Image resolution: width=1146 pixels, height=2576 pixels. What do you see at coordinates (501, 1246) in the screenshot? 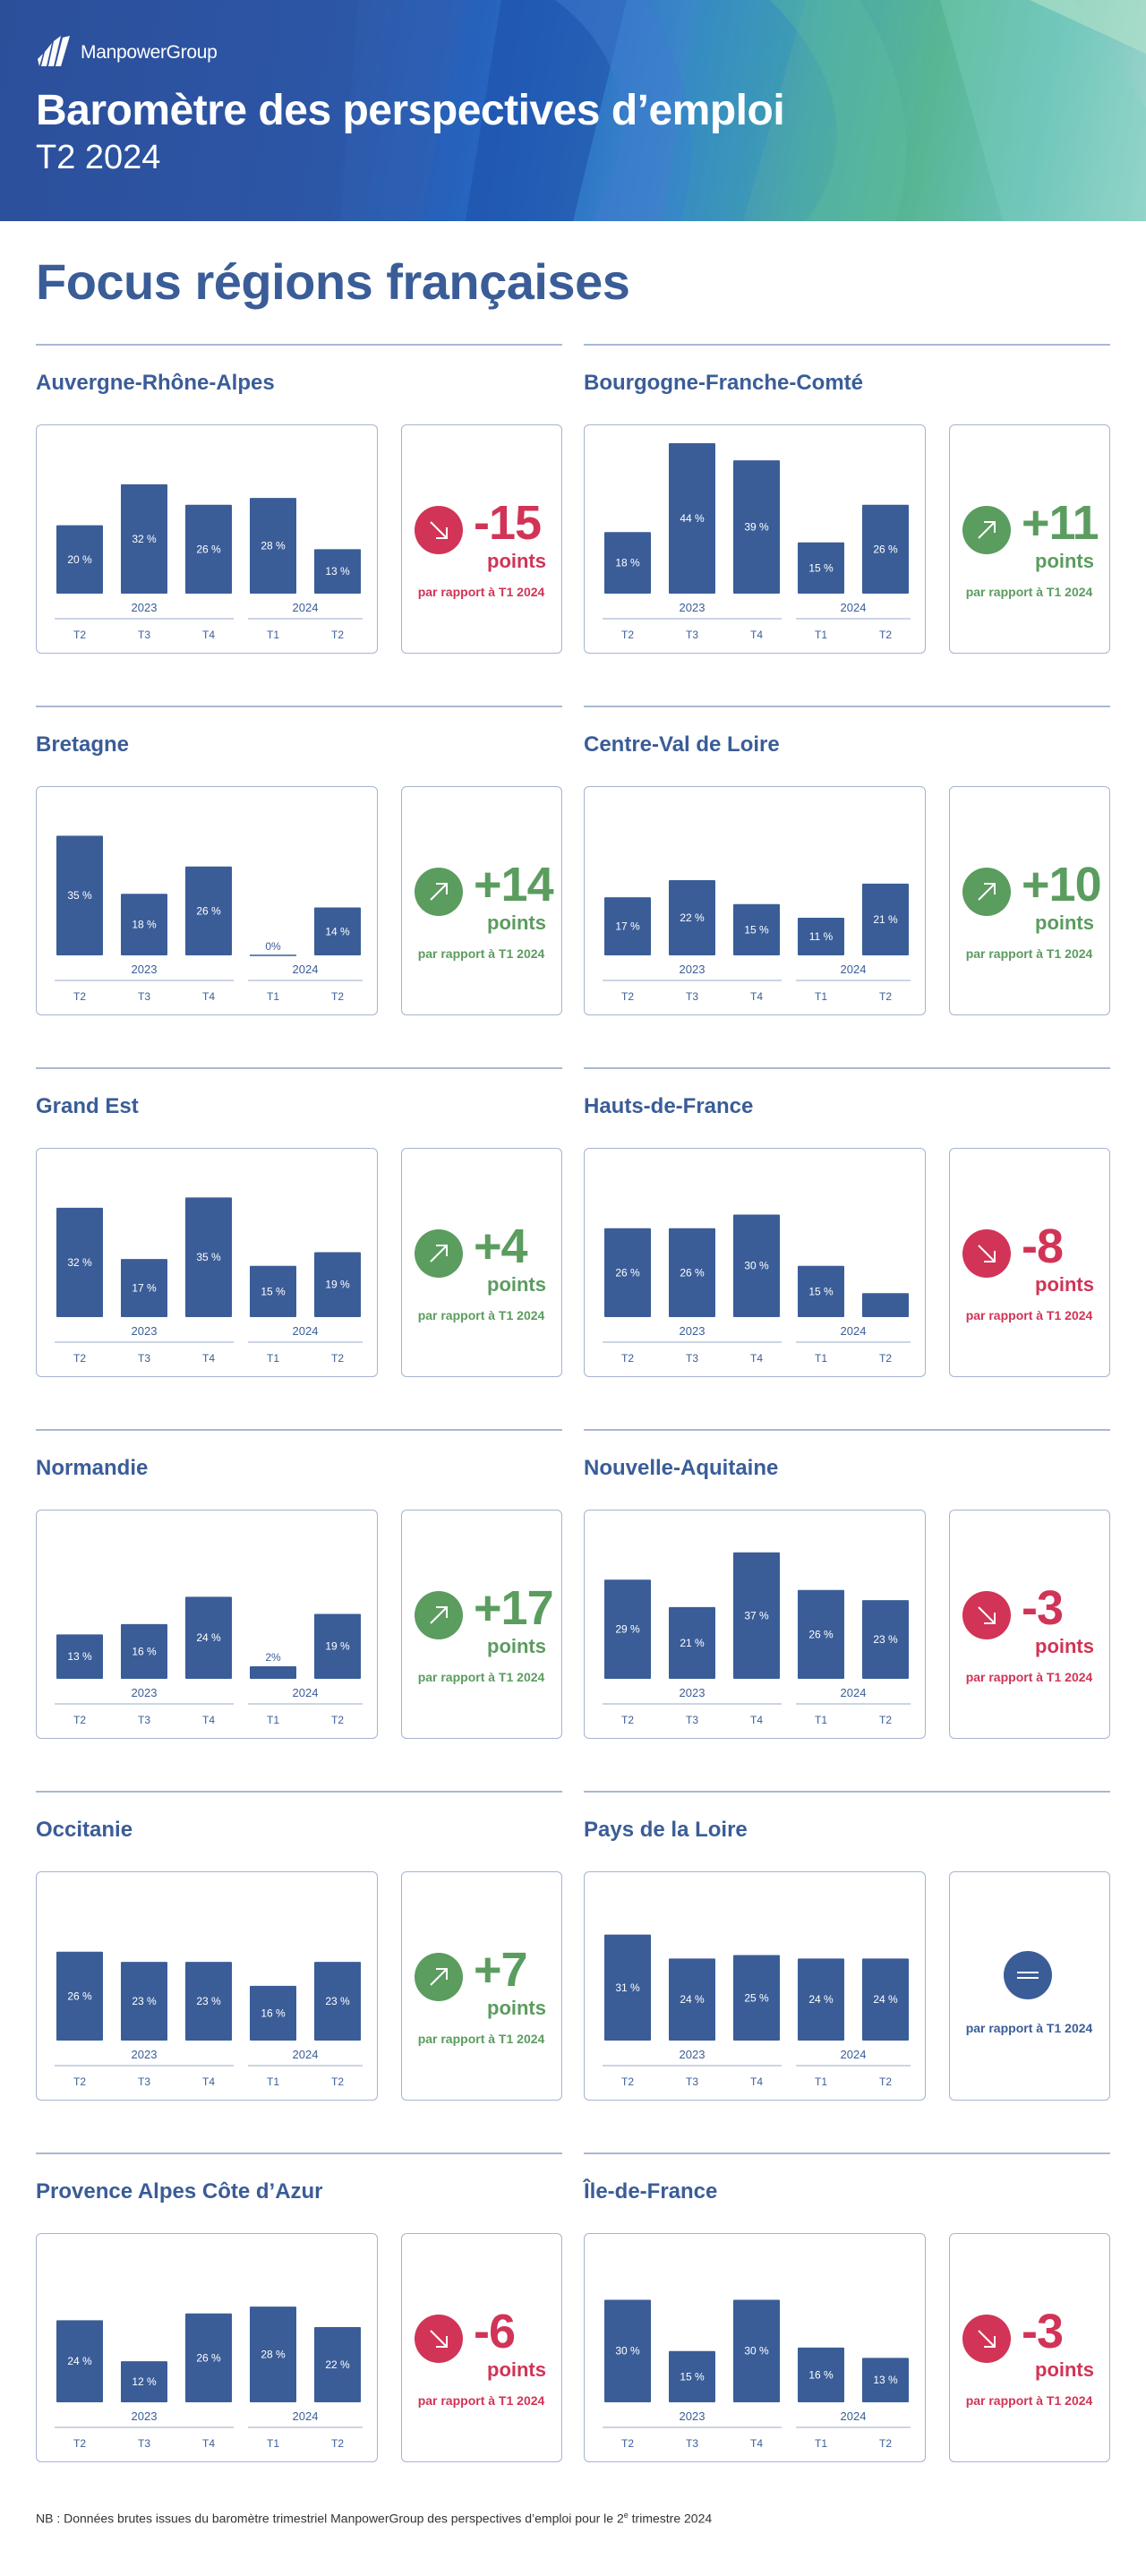
I see `variation-value: +4` at bounding box center [501, 1246].